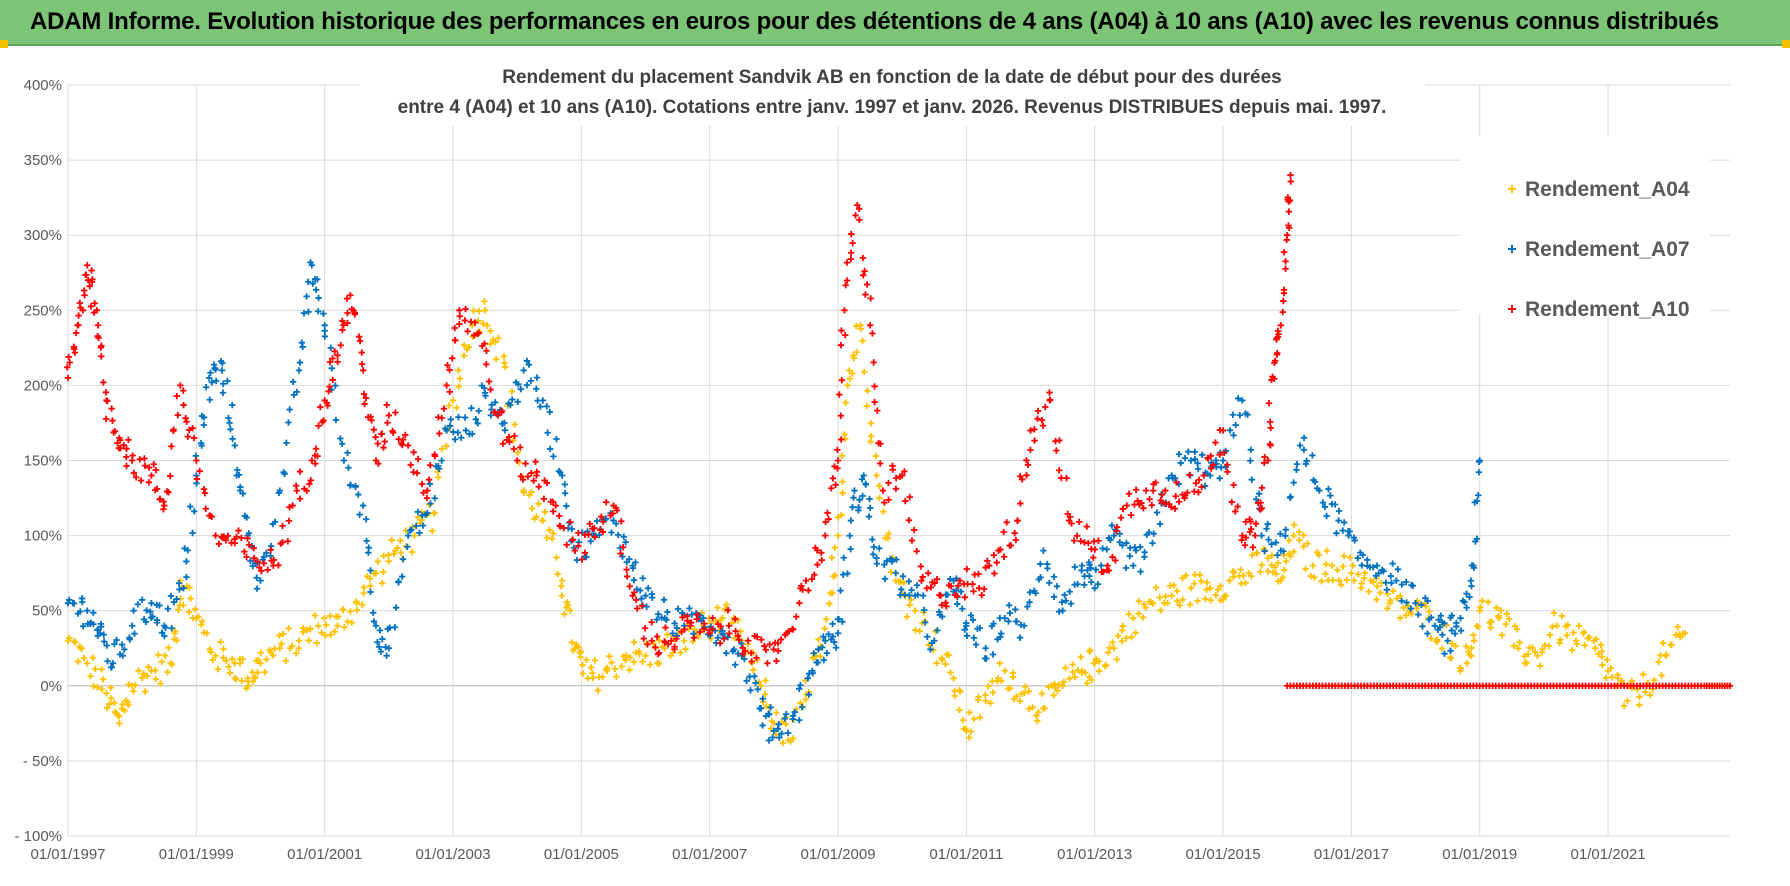 This screenshot has height=886, width=1790. Describe the element at coordinates (837, 854) in the screenshot. I see `x-tick-label: 01/01/2009` at that location.